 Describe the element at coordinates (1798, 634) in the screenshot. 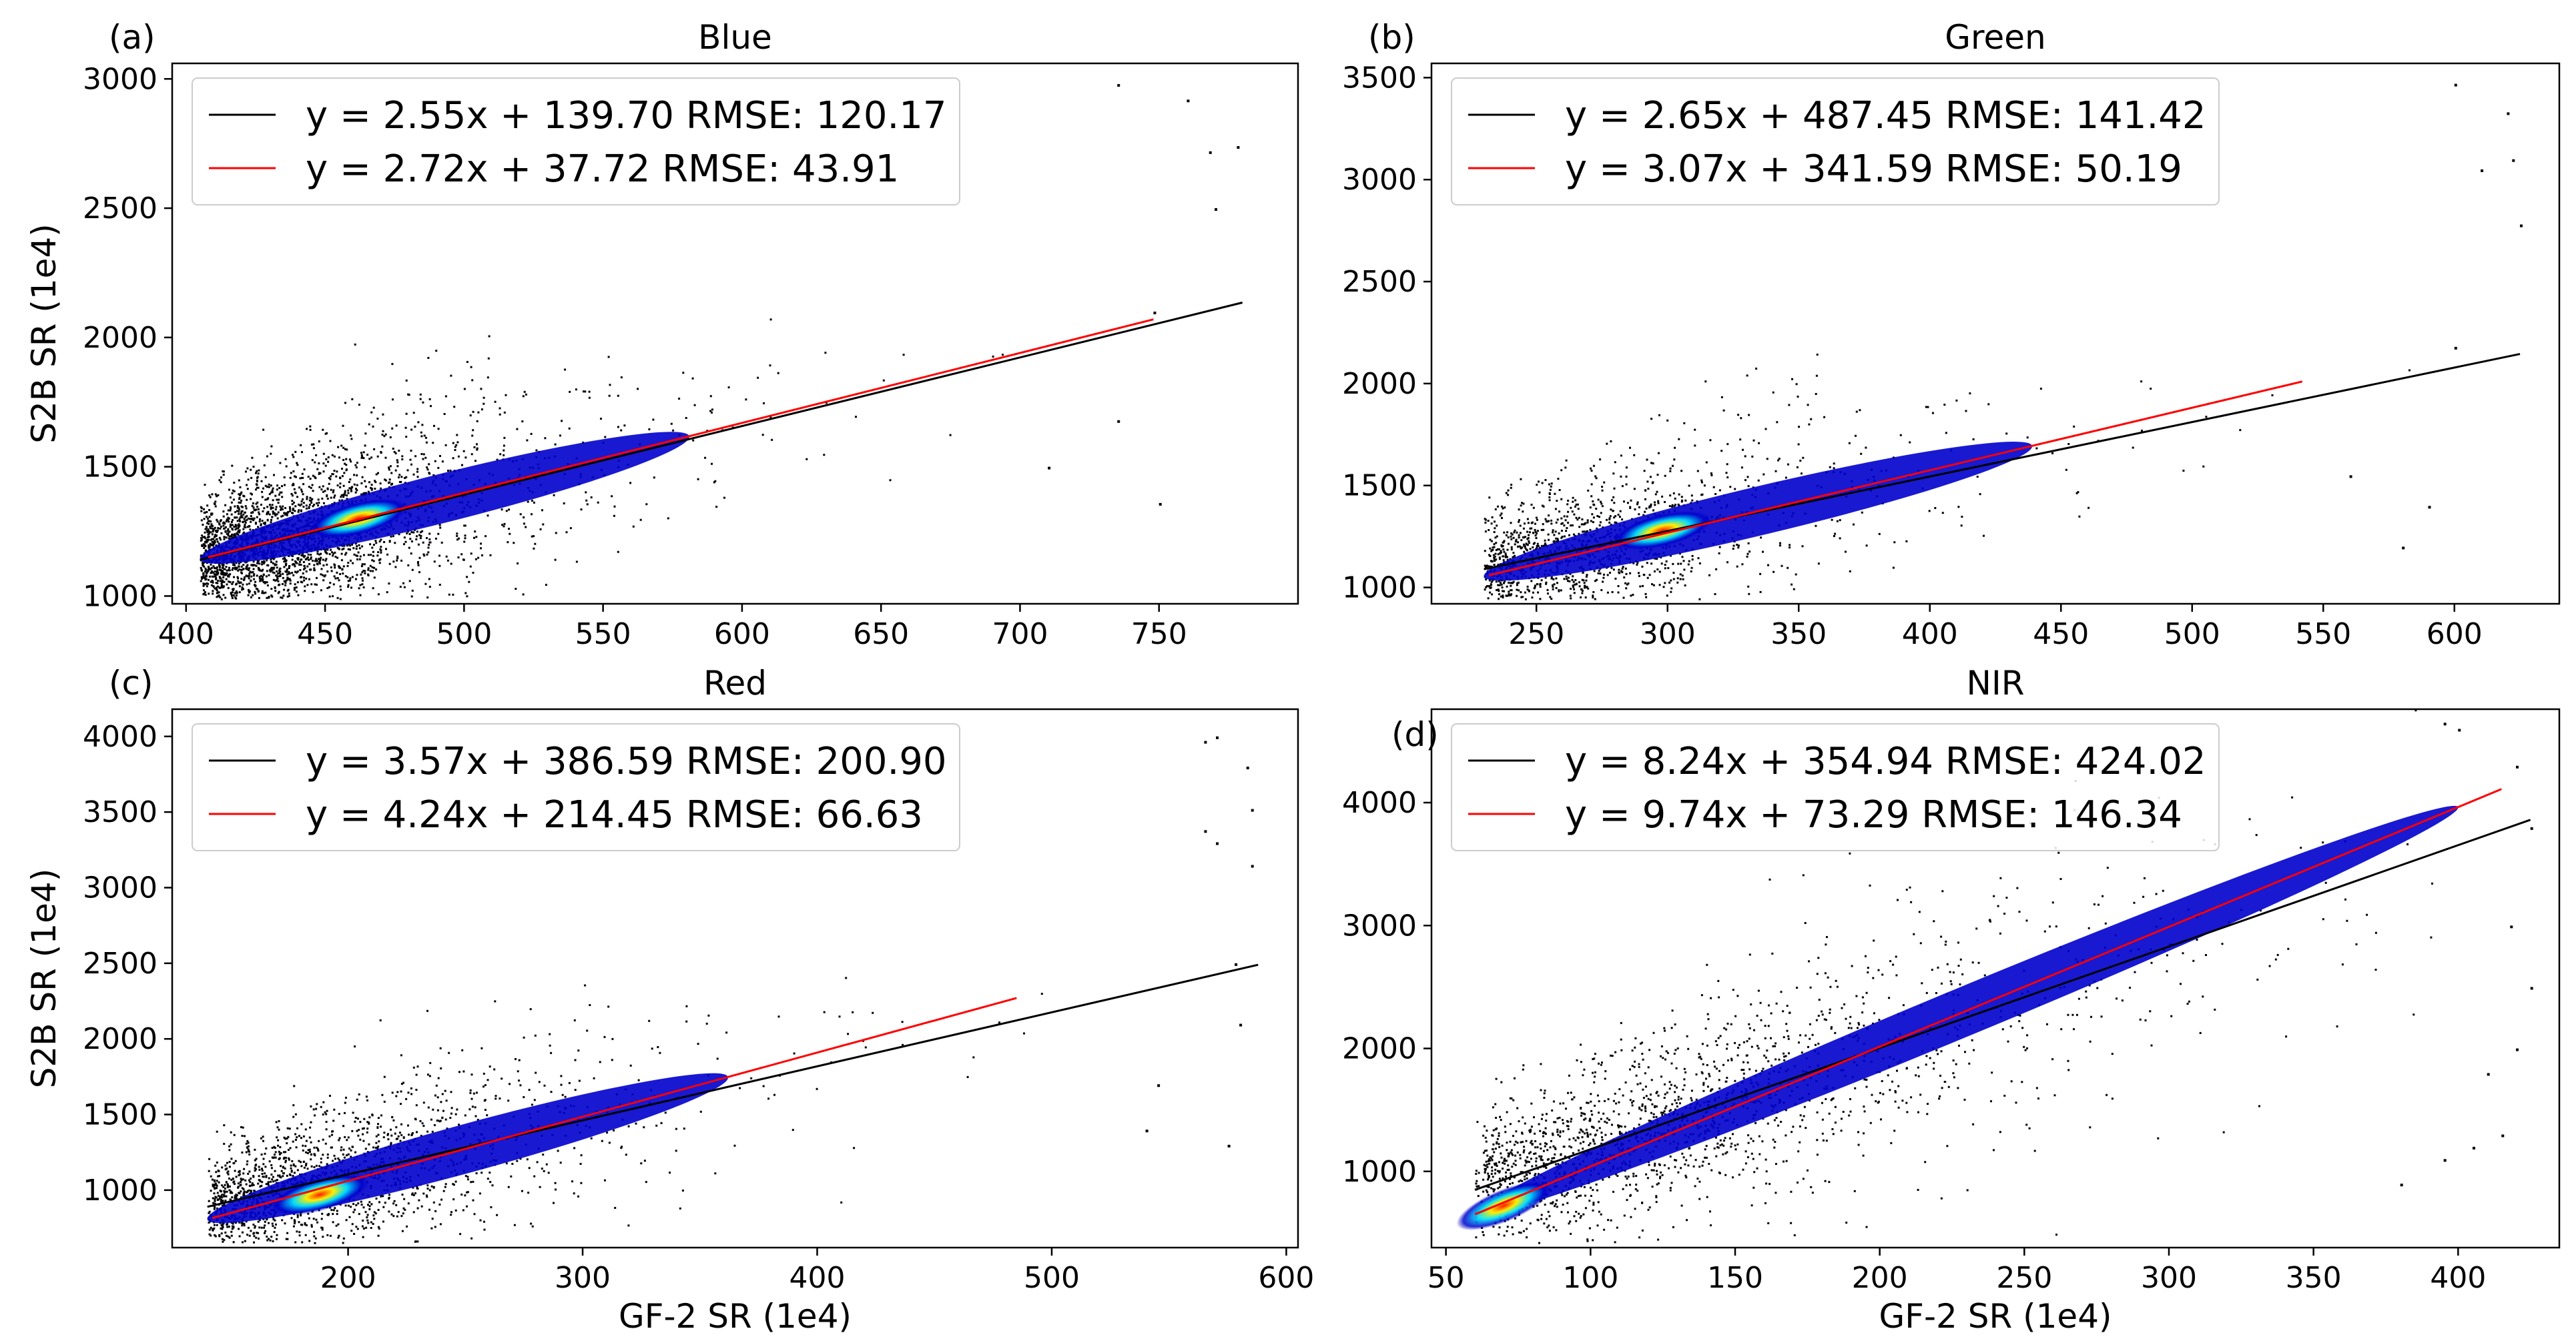

I see `panel-2-xtick-label: 350` at that location.